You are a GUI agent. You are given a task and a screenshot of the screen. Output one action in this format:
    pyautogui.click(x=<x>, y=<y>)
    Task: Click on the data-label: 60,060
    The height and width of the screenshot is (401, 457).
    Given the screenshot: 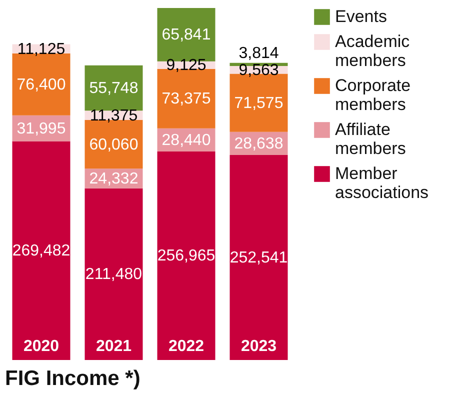 What is the action you would take?
    pyautogui.click(x=113, y=145)
    